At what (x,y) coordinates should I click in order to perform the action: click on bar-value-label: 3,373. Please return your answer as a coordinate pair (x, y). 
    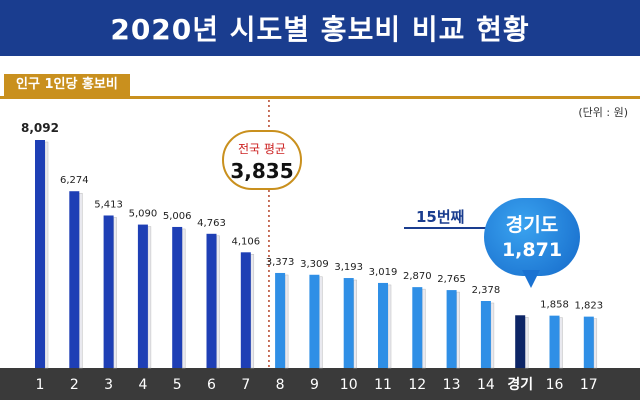
    Looking at the image, I should click on (280, 262).